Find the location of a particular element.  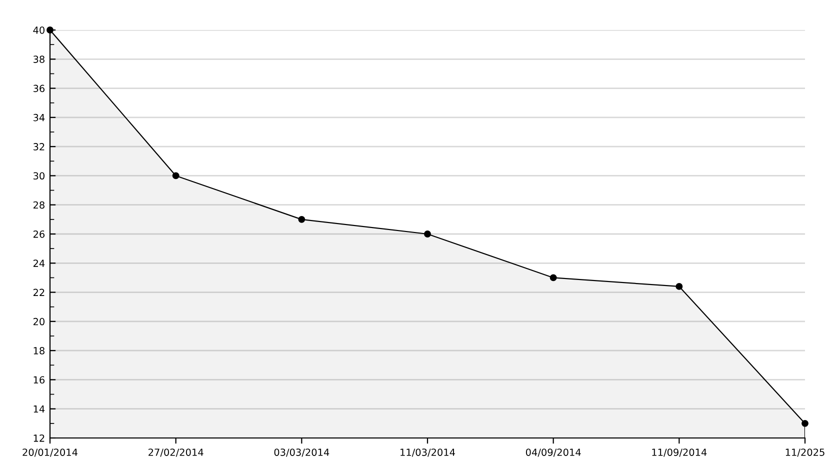

y-tick-label: 36 is located at coordinates (39, 88).